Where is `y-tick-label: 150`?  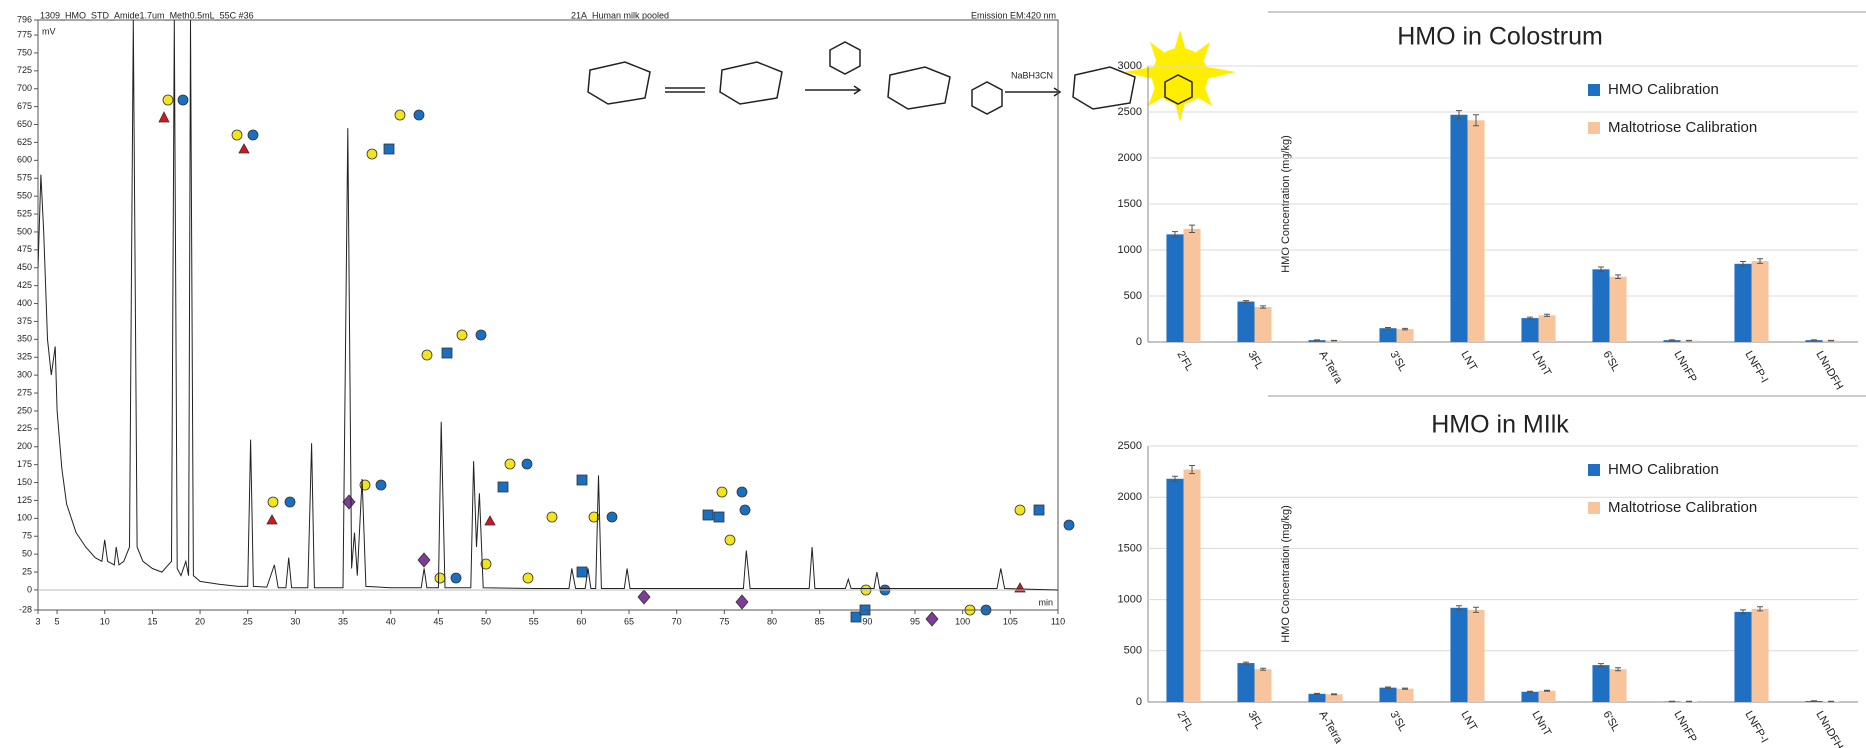
y-tick-label: 150 is located at coordinates (24, 482).